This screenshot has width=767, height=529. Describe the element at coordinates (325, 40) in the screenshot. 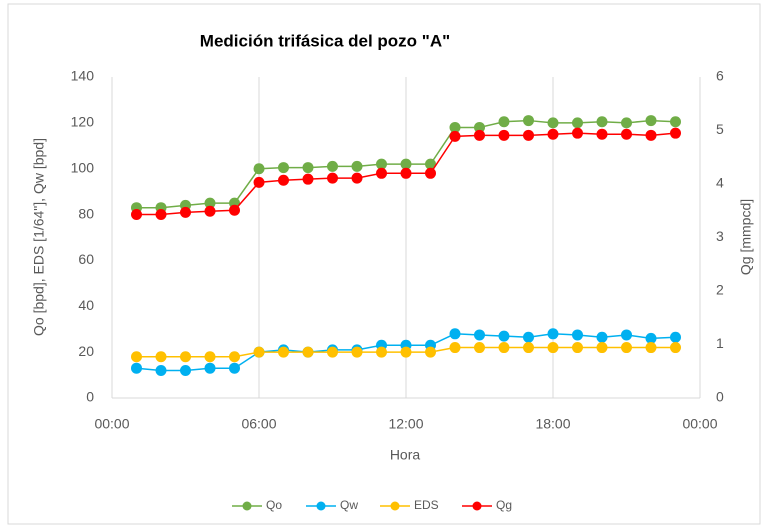

I see `chart-title: Medición trifásica del pozo "A"` at that location.